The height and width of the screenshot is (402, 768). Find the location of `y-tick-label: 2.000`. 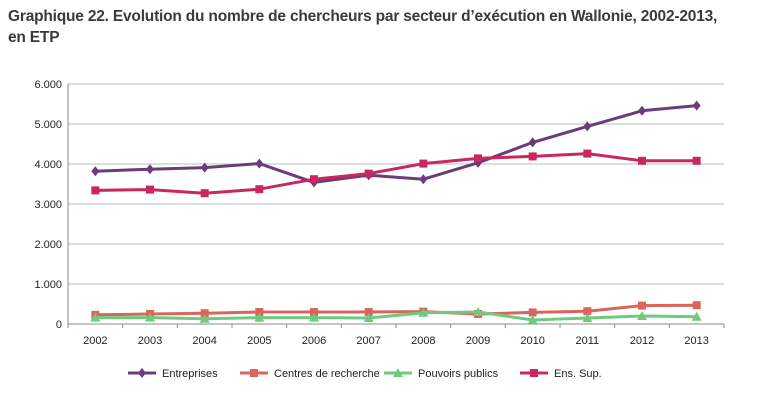

y-tick-label: 2.000 is located at coordinates (48, 245).